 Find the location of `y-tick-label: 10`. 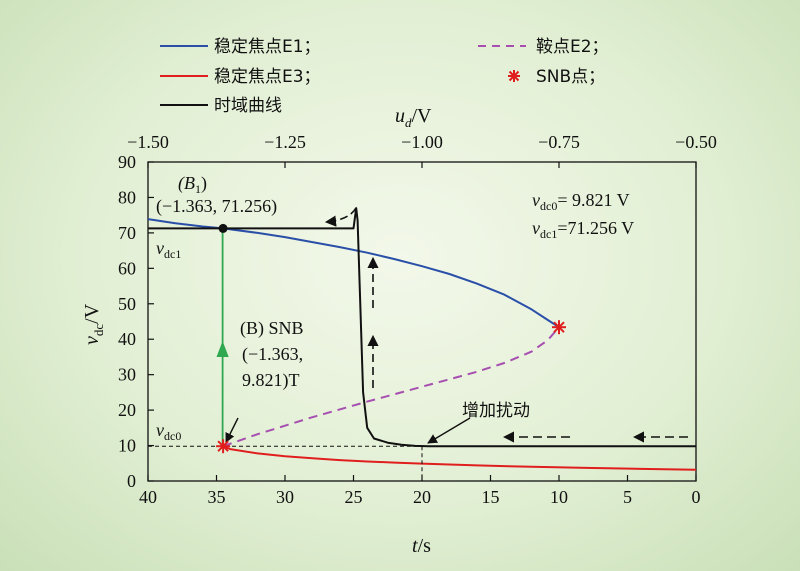

y-tick-label: 10 is located at coordinates (127, 446).